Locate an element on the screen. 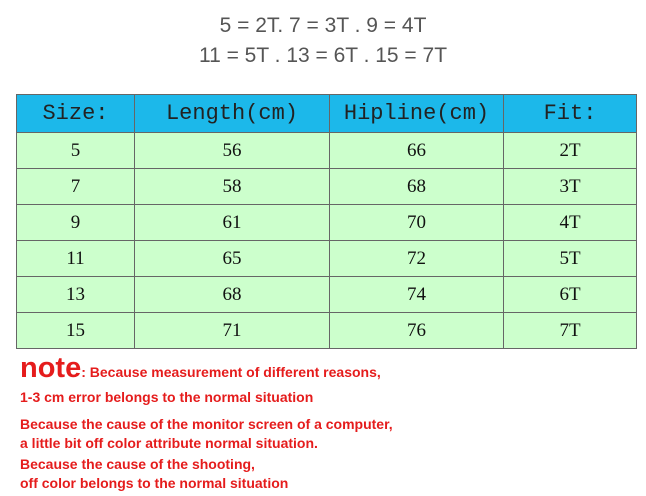 Image resolution: width=646 pixels, height=496 pixels. table-row: 9 61 70 4T is located at coordinates (326, 222).